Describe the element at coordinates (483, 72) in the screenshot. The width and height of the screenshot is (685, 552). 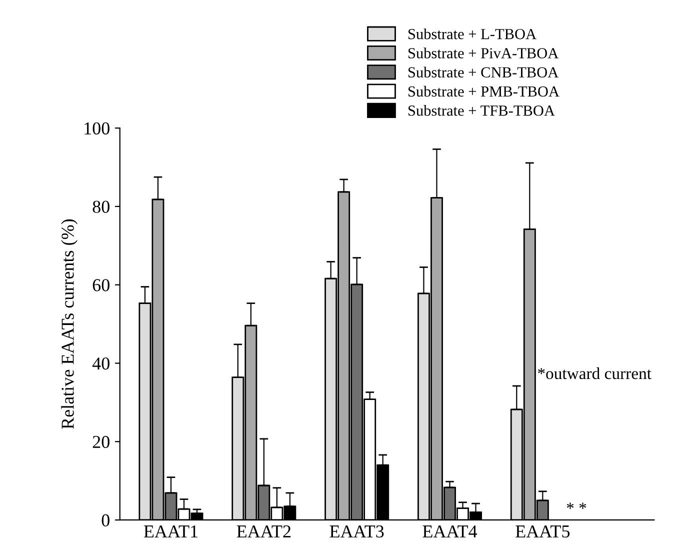
I see `legend-label: Substrate + CNB-TBOA` at that location.